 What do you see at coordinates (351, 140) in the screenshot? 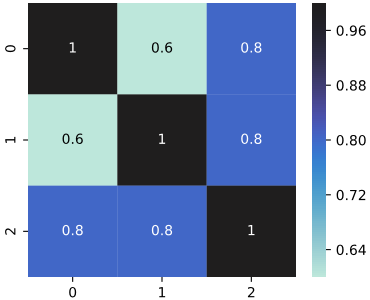
I see `color-bar-label: 0.80` at bounding box center [351, 140].